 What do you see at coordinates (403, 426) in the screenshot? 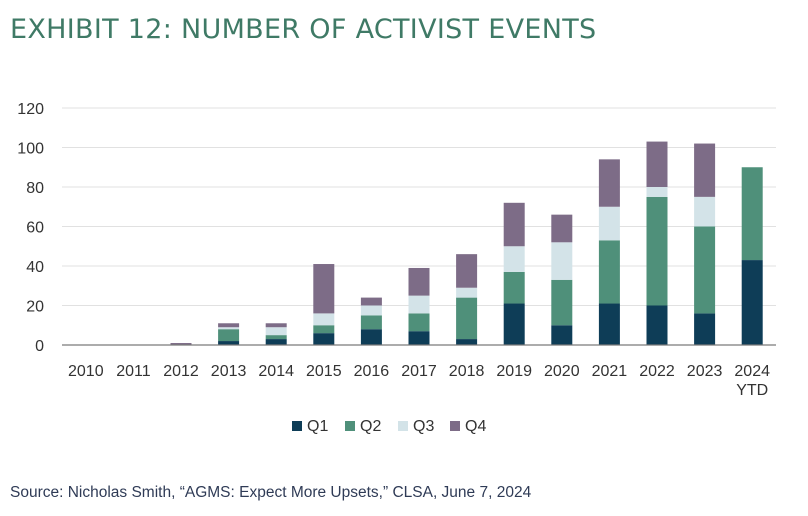
I see `legend-swatch-q3` at bounding box center [403, 426].